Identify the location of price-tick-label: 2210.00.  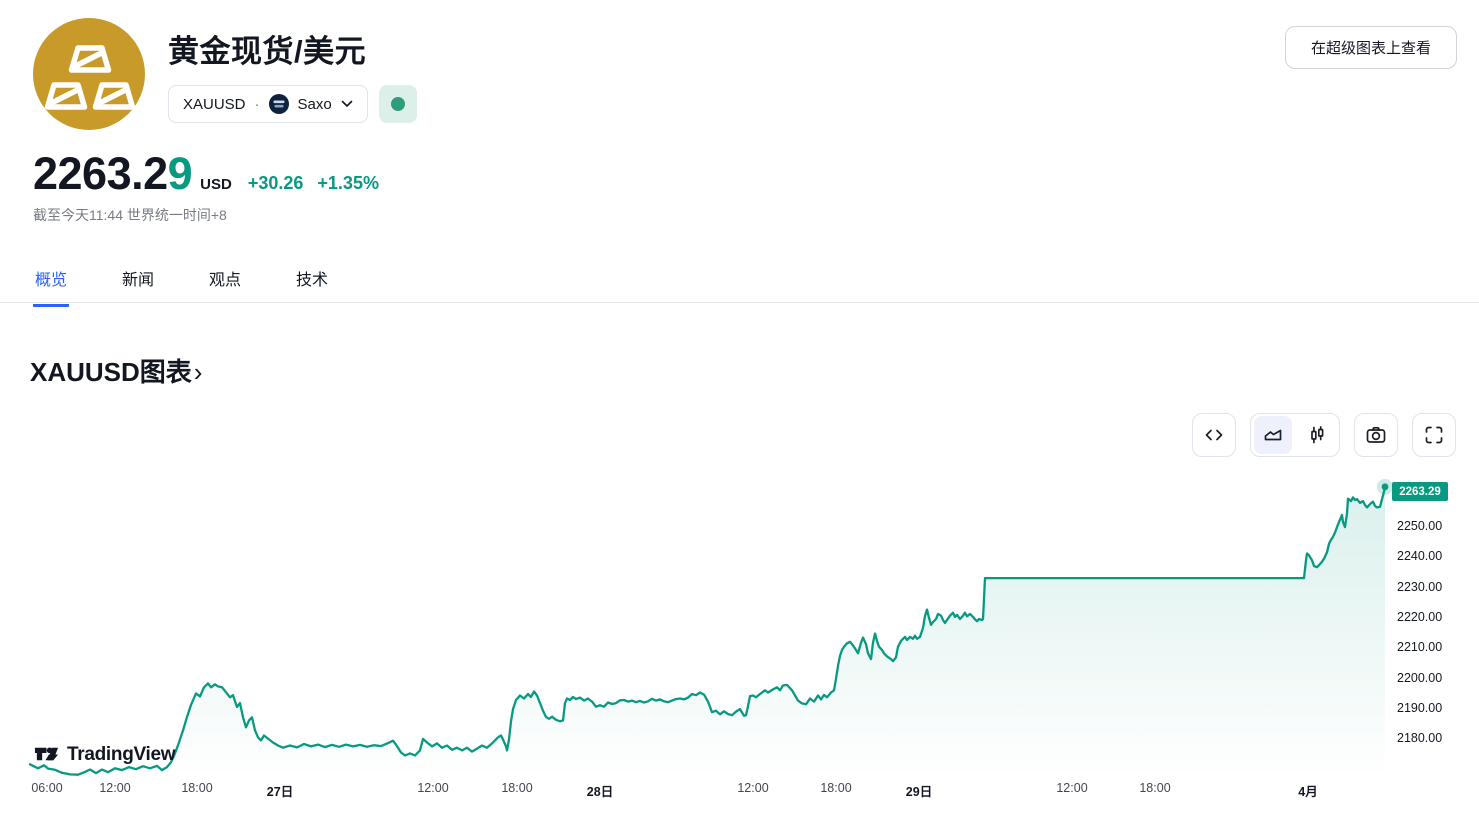
(1420, 647).